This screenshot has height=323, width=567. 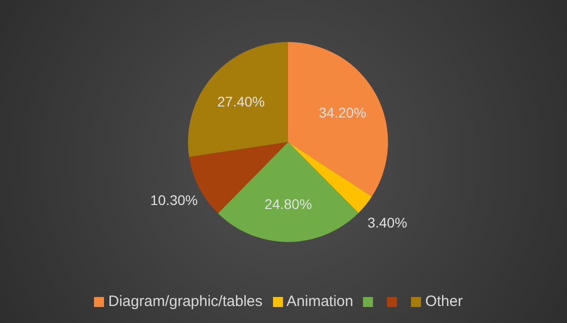 I want to click on legend-label: Other, so click(x=444, y=301).